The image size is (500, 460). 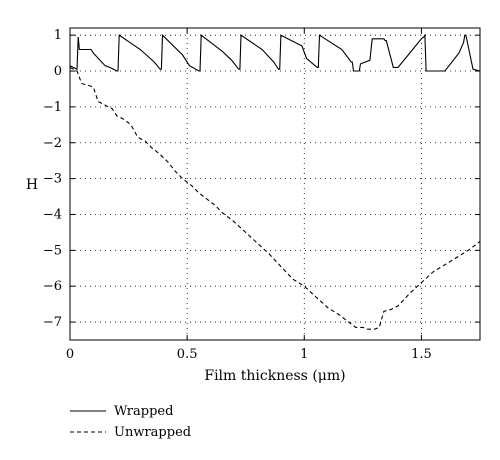 I want to click on x-tick-label: 0, so click(x=70, y=354).